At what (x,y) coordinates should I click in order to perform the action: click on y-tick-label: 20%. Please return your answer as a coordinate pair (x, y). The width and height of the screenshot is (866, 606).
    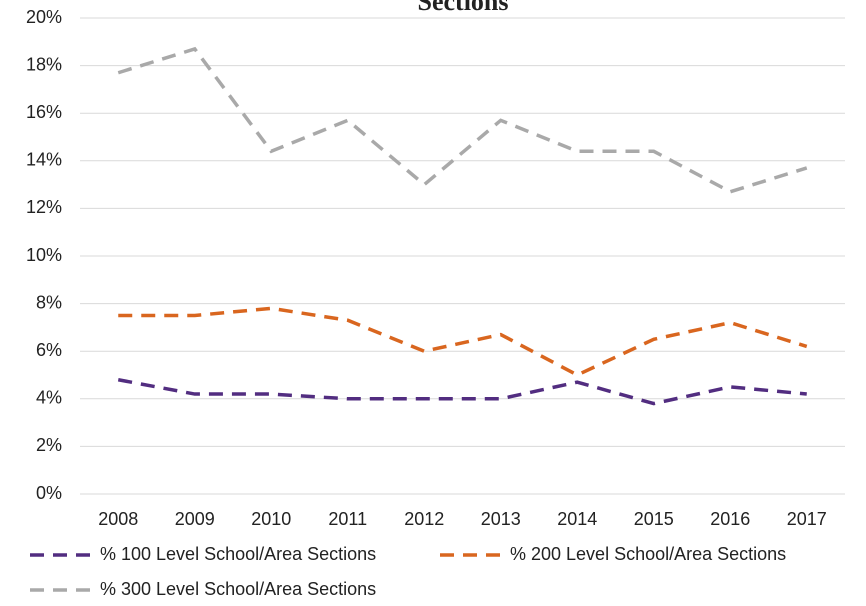
    Looking at the image, I should click on (44, 17).